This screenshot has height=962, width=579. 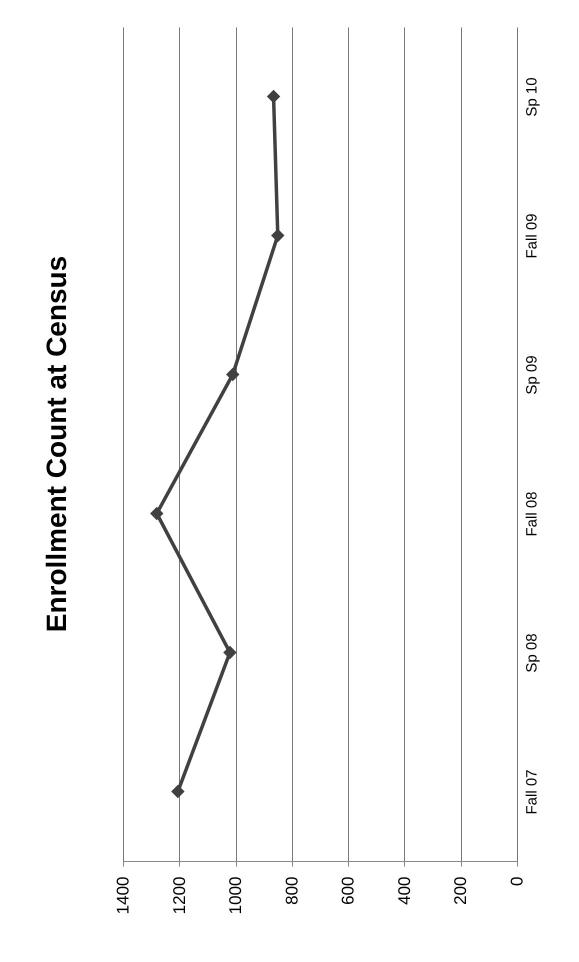 What do you see at coordinates (460, 890) in the screenshot?
I see `x-tick-label: 200` at bounding box center [460, 890].